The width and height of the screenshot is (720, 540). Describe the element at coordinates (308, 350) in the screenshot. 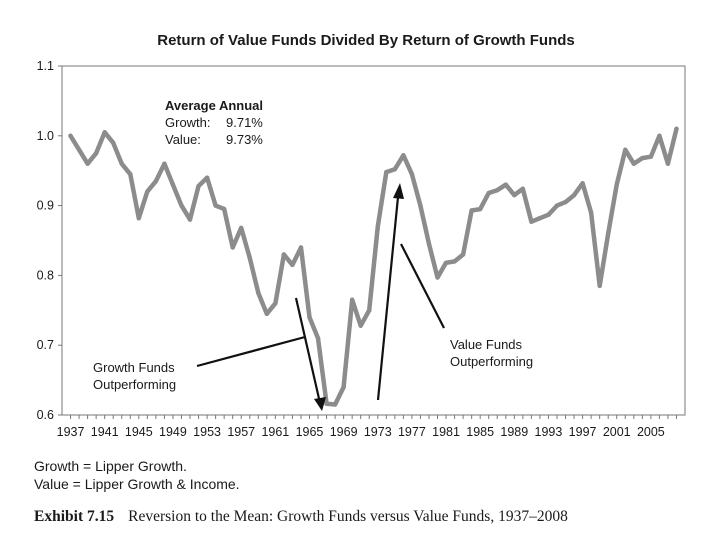

I see `growth-arrow-shaft` at that location.